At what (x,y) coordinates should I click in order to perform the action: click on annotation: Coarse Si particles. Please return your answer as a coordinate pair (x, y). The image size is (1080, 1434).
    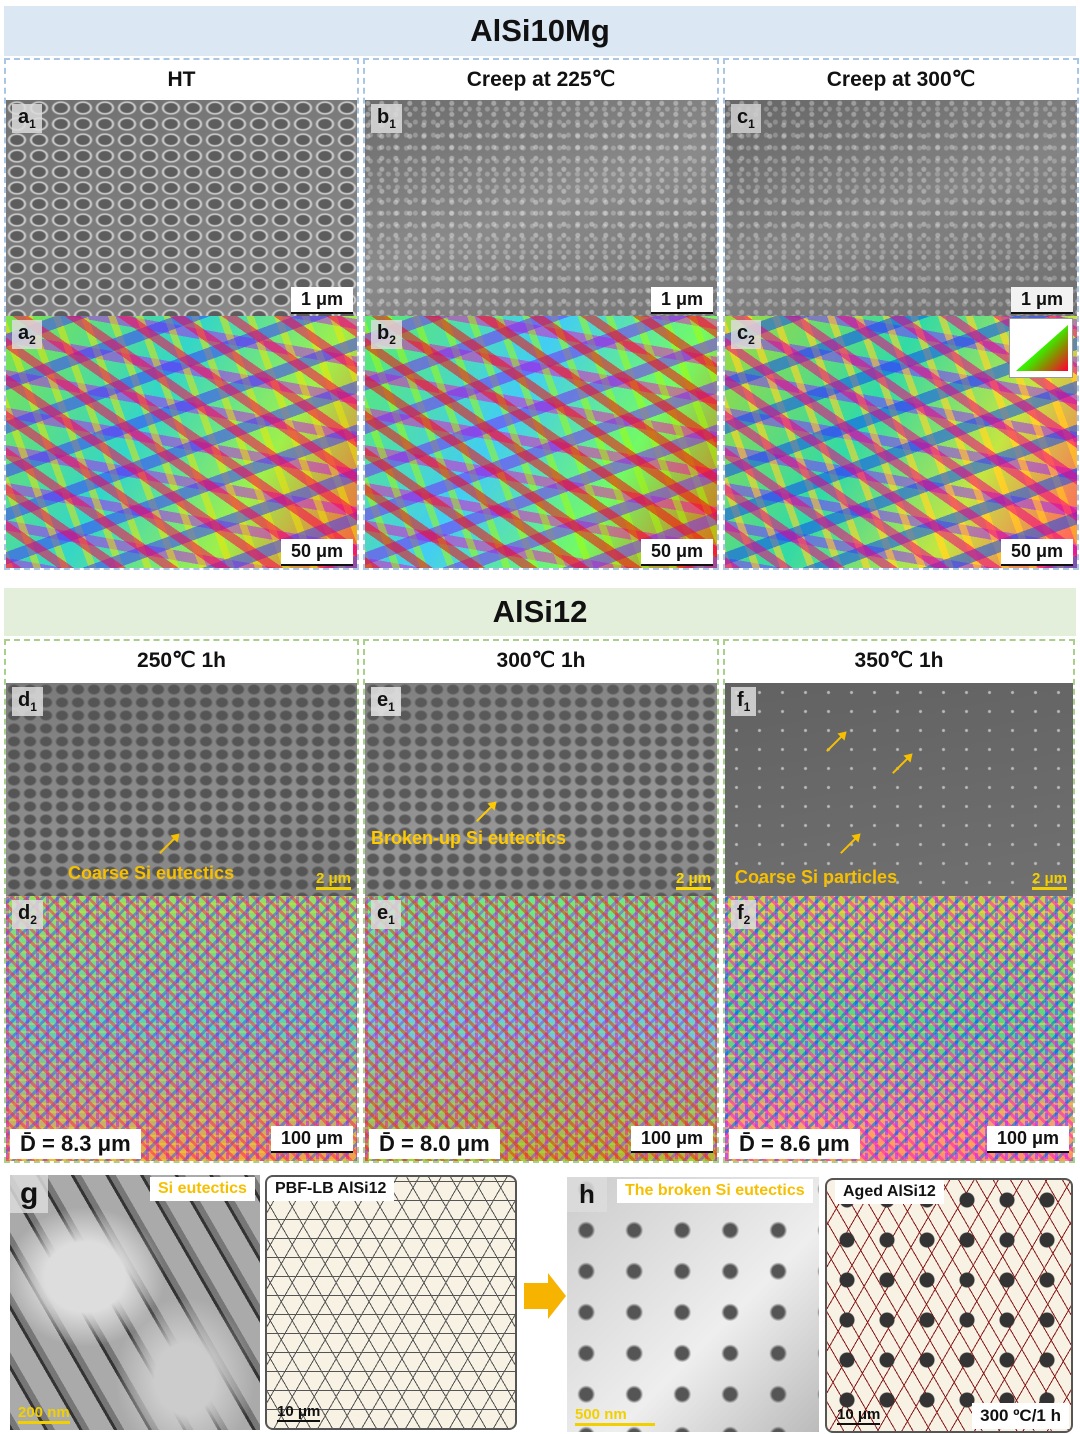
    Looking at the image, I should click on (816, 877).